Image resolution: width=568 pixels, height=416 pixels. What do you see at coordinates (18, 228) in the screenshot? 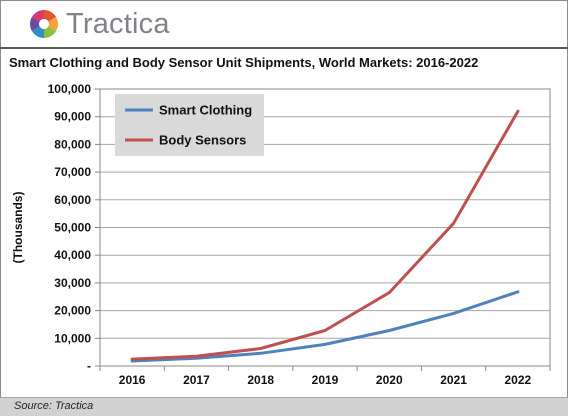
I see `y-axis-title: (Thousands)` at bounding box center [18, 228].